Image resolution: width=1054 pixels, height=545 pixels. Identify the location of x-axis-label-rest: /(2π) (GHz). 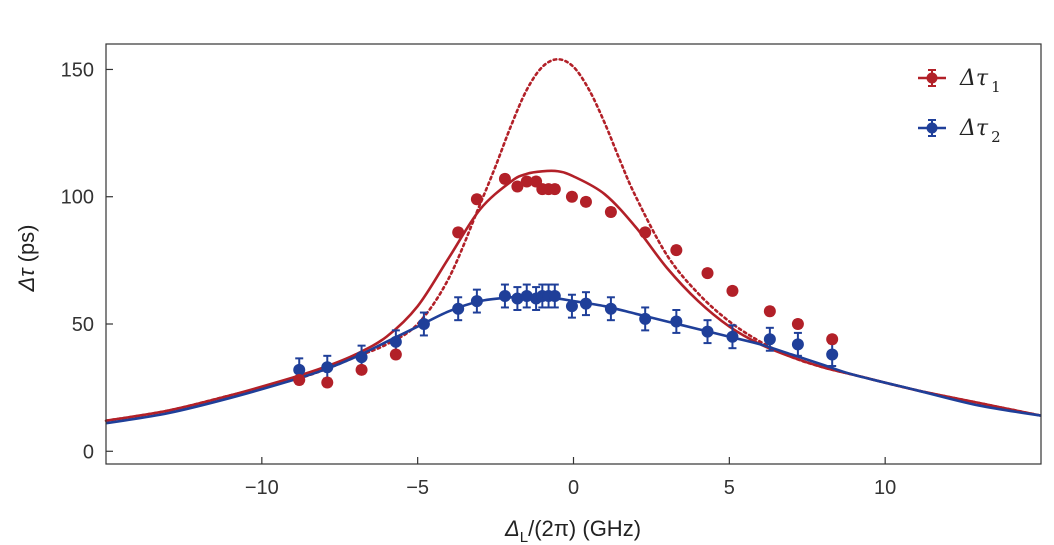
(584, 528).